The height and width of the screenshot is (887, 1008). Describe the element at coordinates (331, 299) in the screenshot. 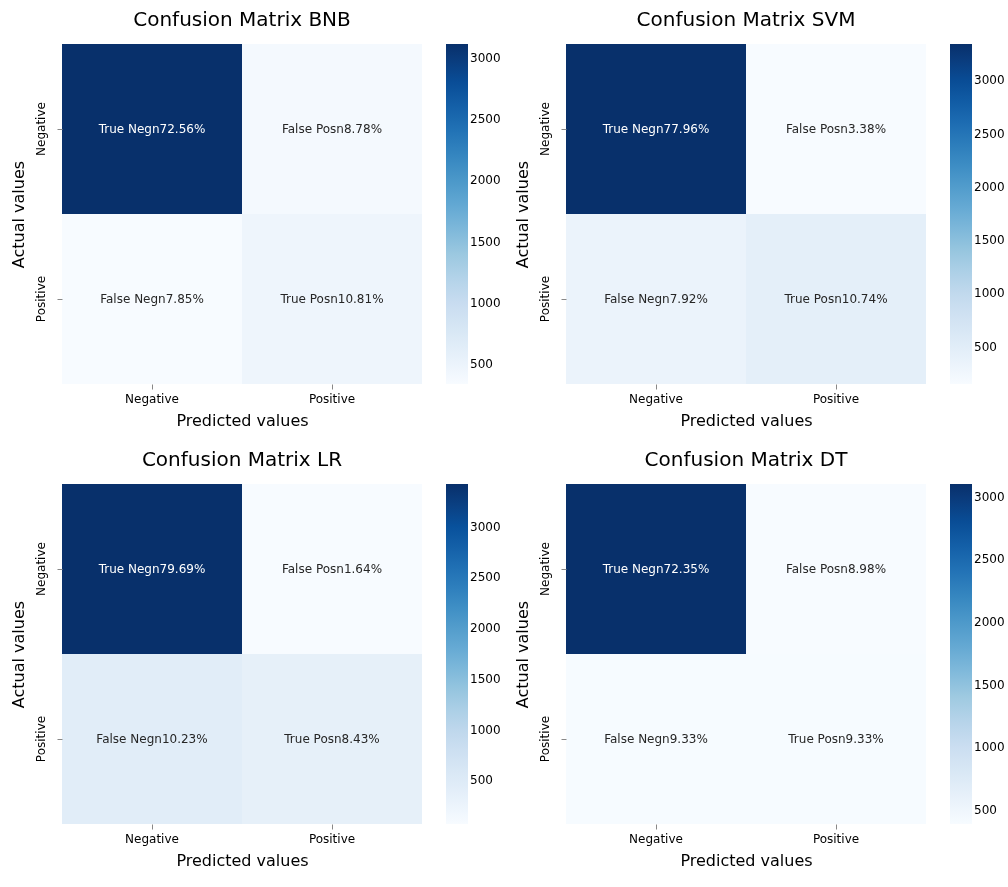

I see `data-label: True Posn10.81%` at that location.